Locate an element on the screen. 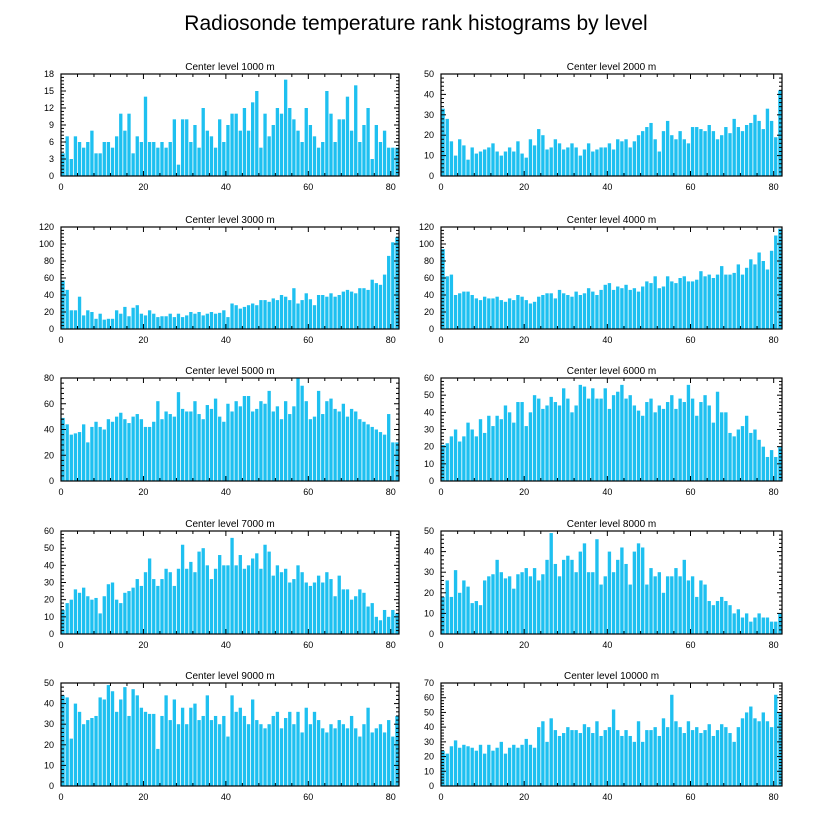 The image size is (822, 824). panel-title: Center level 3000 m is located at coordinates (230, 220).